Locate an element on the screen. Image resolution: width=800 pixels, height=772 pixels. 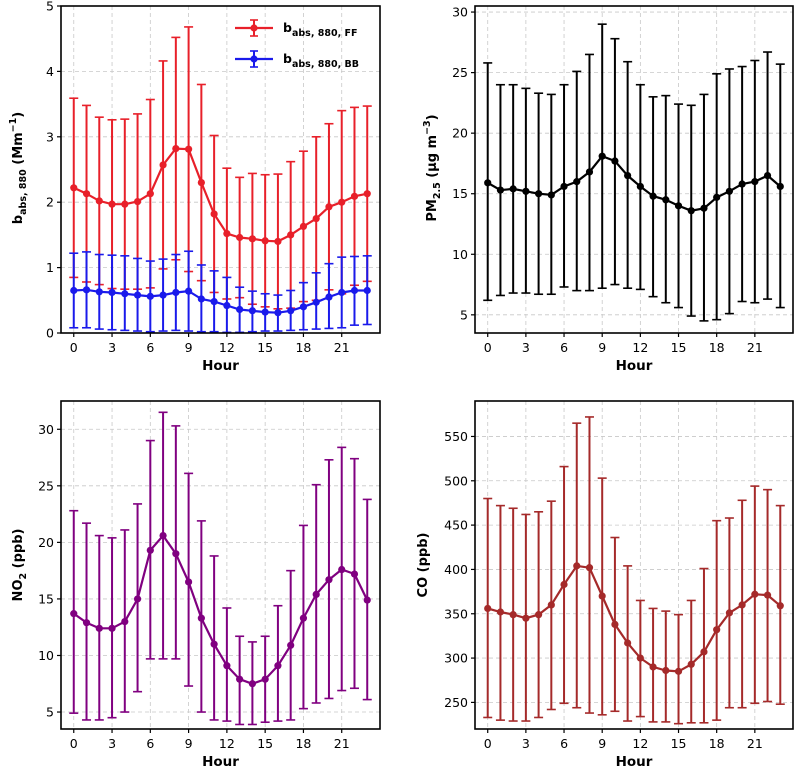
legend-label: babs, 880, BB is located at coordinates (321, 60).